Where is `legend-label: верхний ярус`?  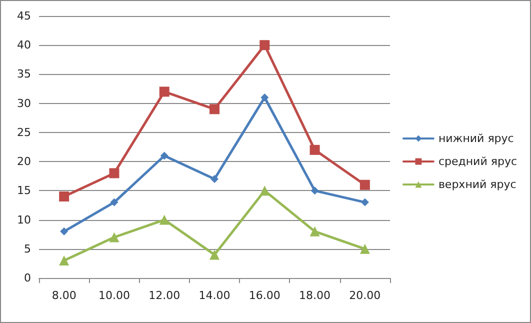 legend-label: верхний ярус is located at coordinates (477, 184).